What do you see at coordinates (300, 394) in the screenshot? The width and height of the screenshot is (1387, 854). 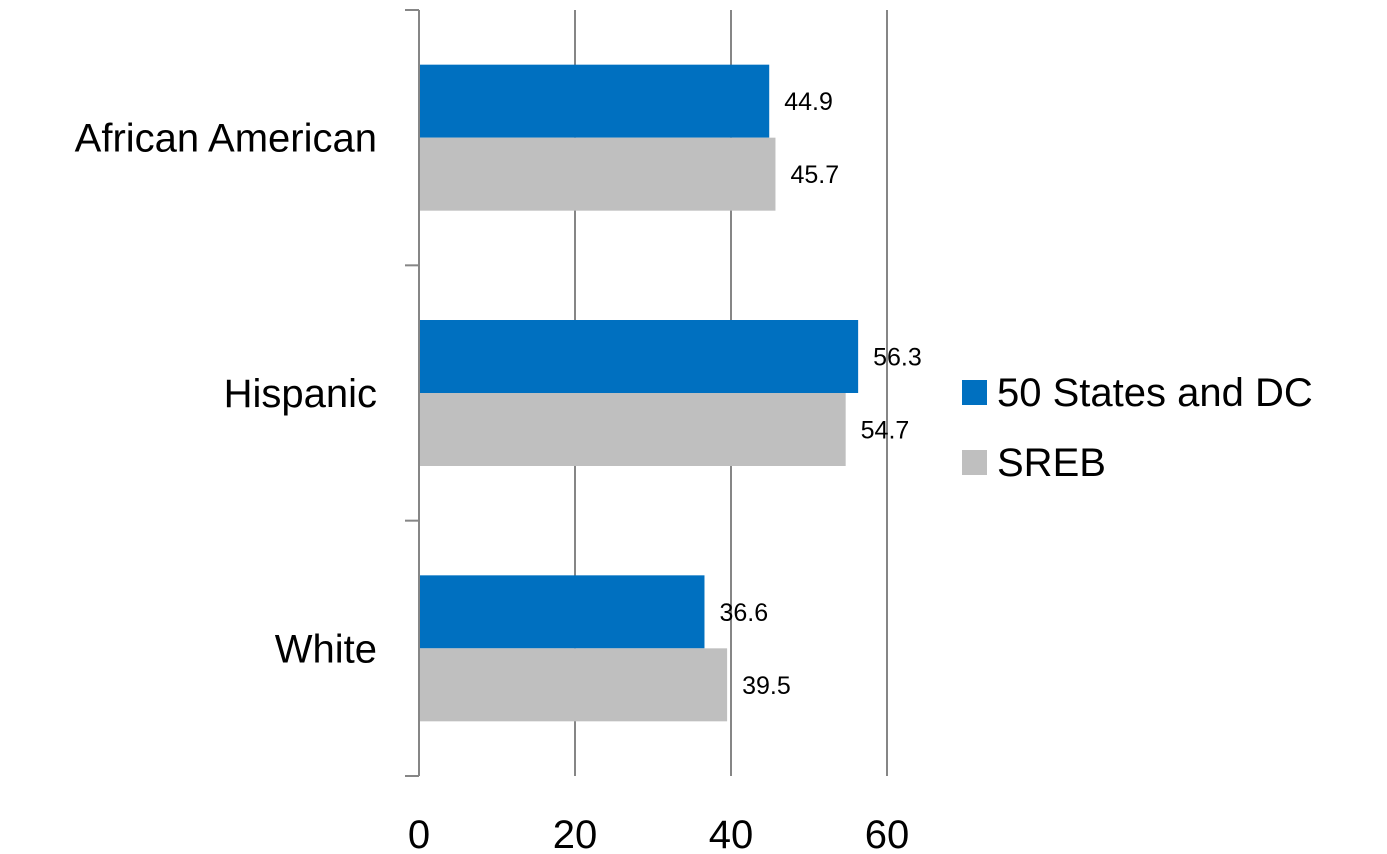 I see `category-label: Hispanic` at bounding box center [300, 394].